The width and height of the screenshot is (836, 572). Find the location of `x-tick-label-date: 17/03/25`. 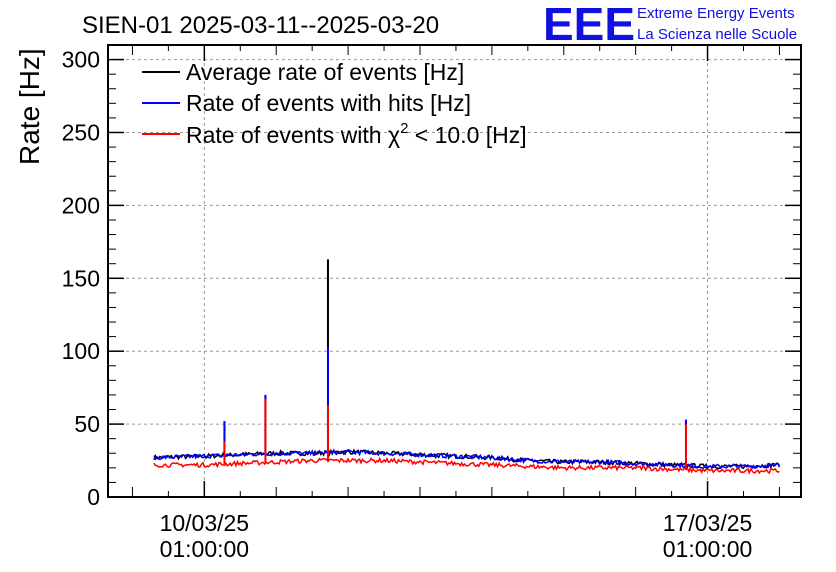

x-tick-label-date: 17/03/25 is located at coordinates (708, 523).